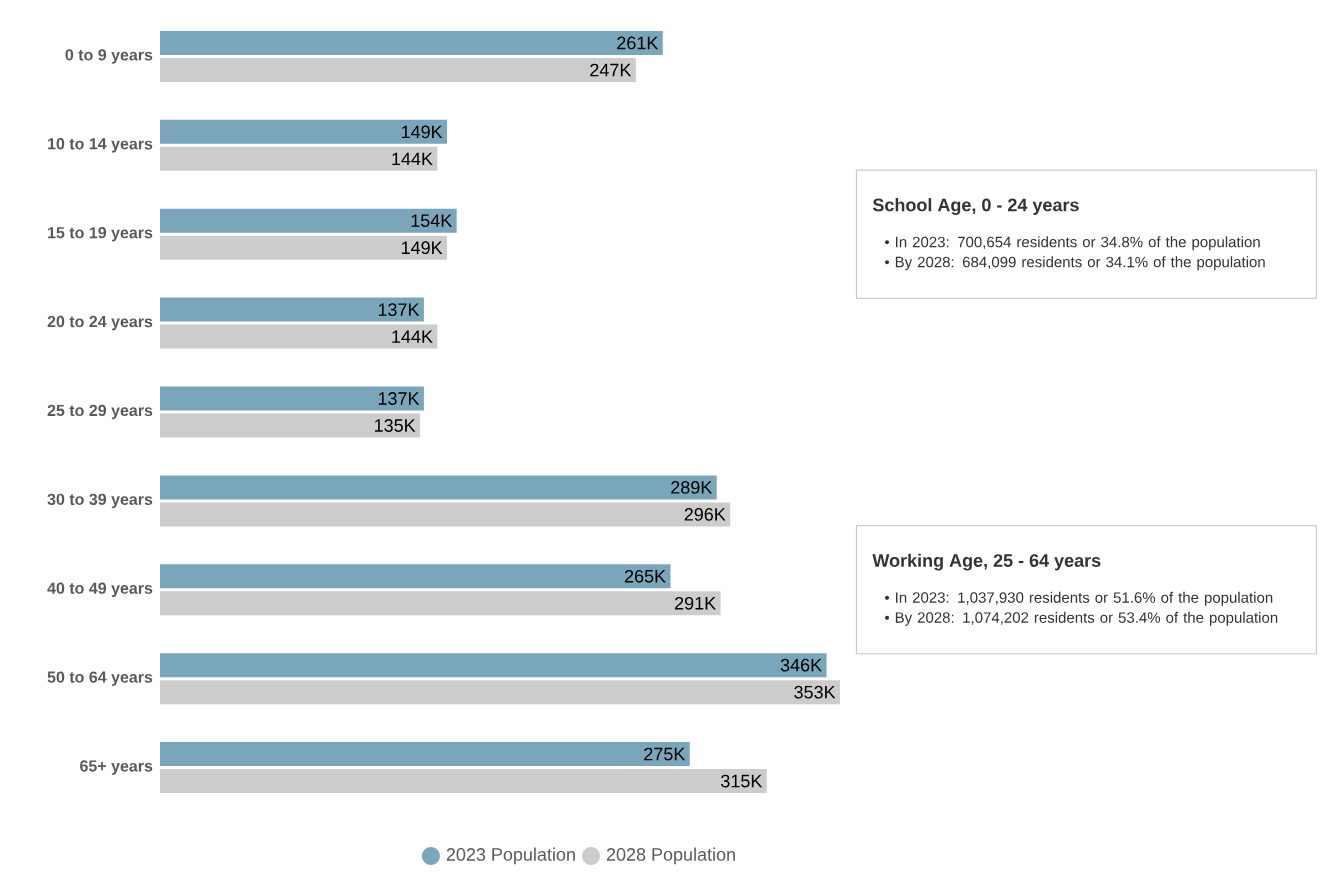 Image resolution: width=1330 pixels, height=892 pixels. I want to click on data-label: 135K, so click(395, 425).